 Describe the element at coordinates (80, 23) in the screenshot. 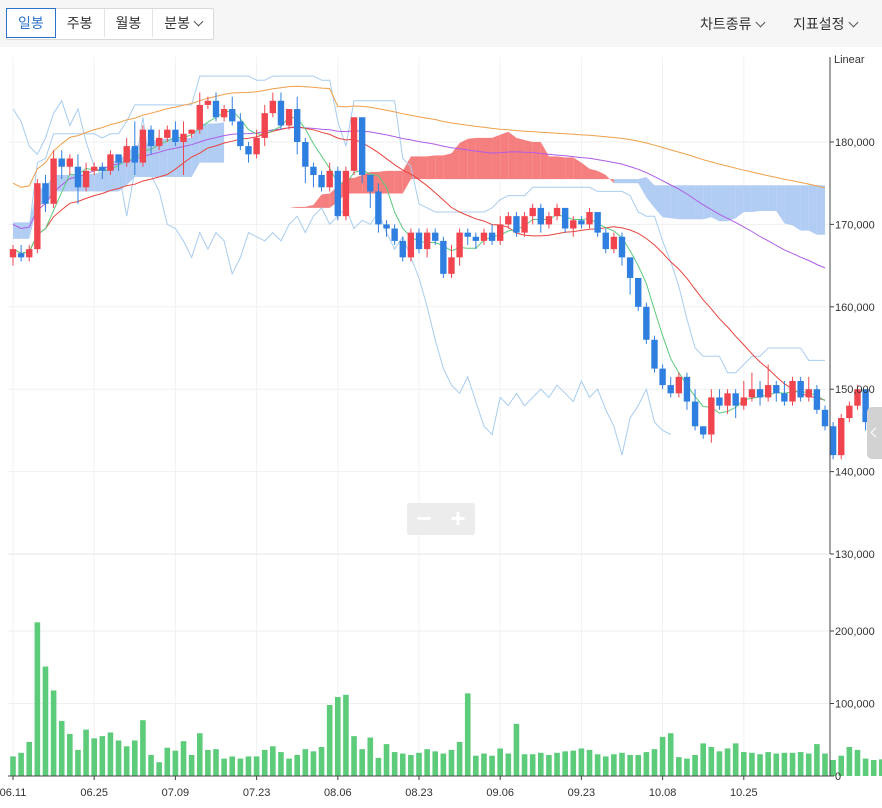

I see `tab-weekly: 주봉` at that location.